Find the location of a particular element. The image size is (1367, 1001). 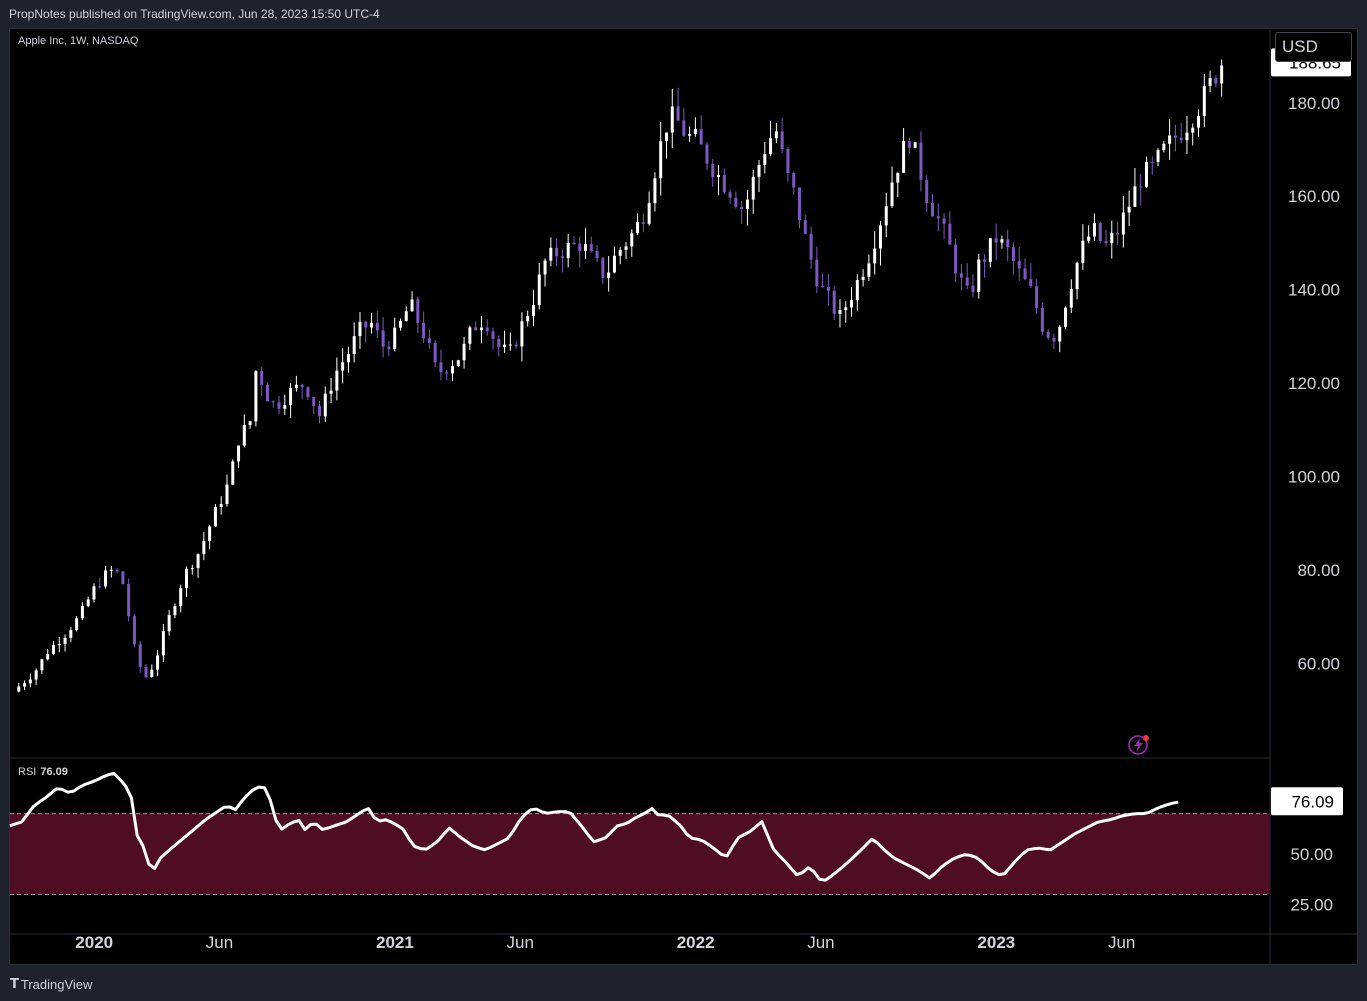

rsi-last-tag is located at coordinates (1307, 801).